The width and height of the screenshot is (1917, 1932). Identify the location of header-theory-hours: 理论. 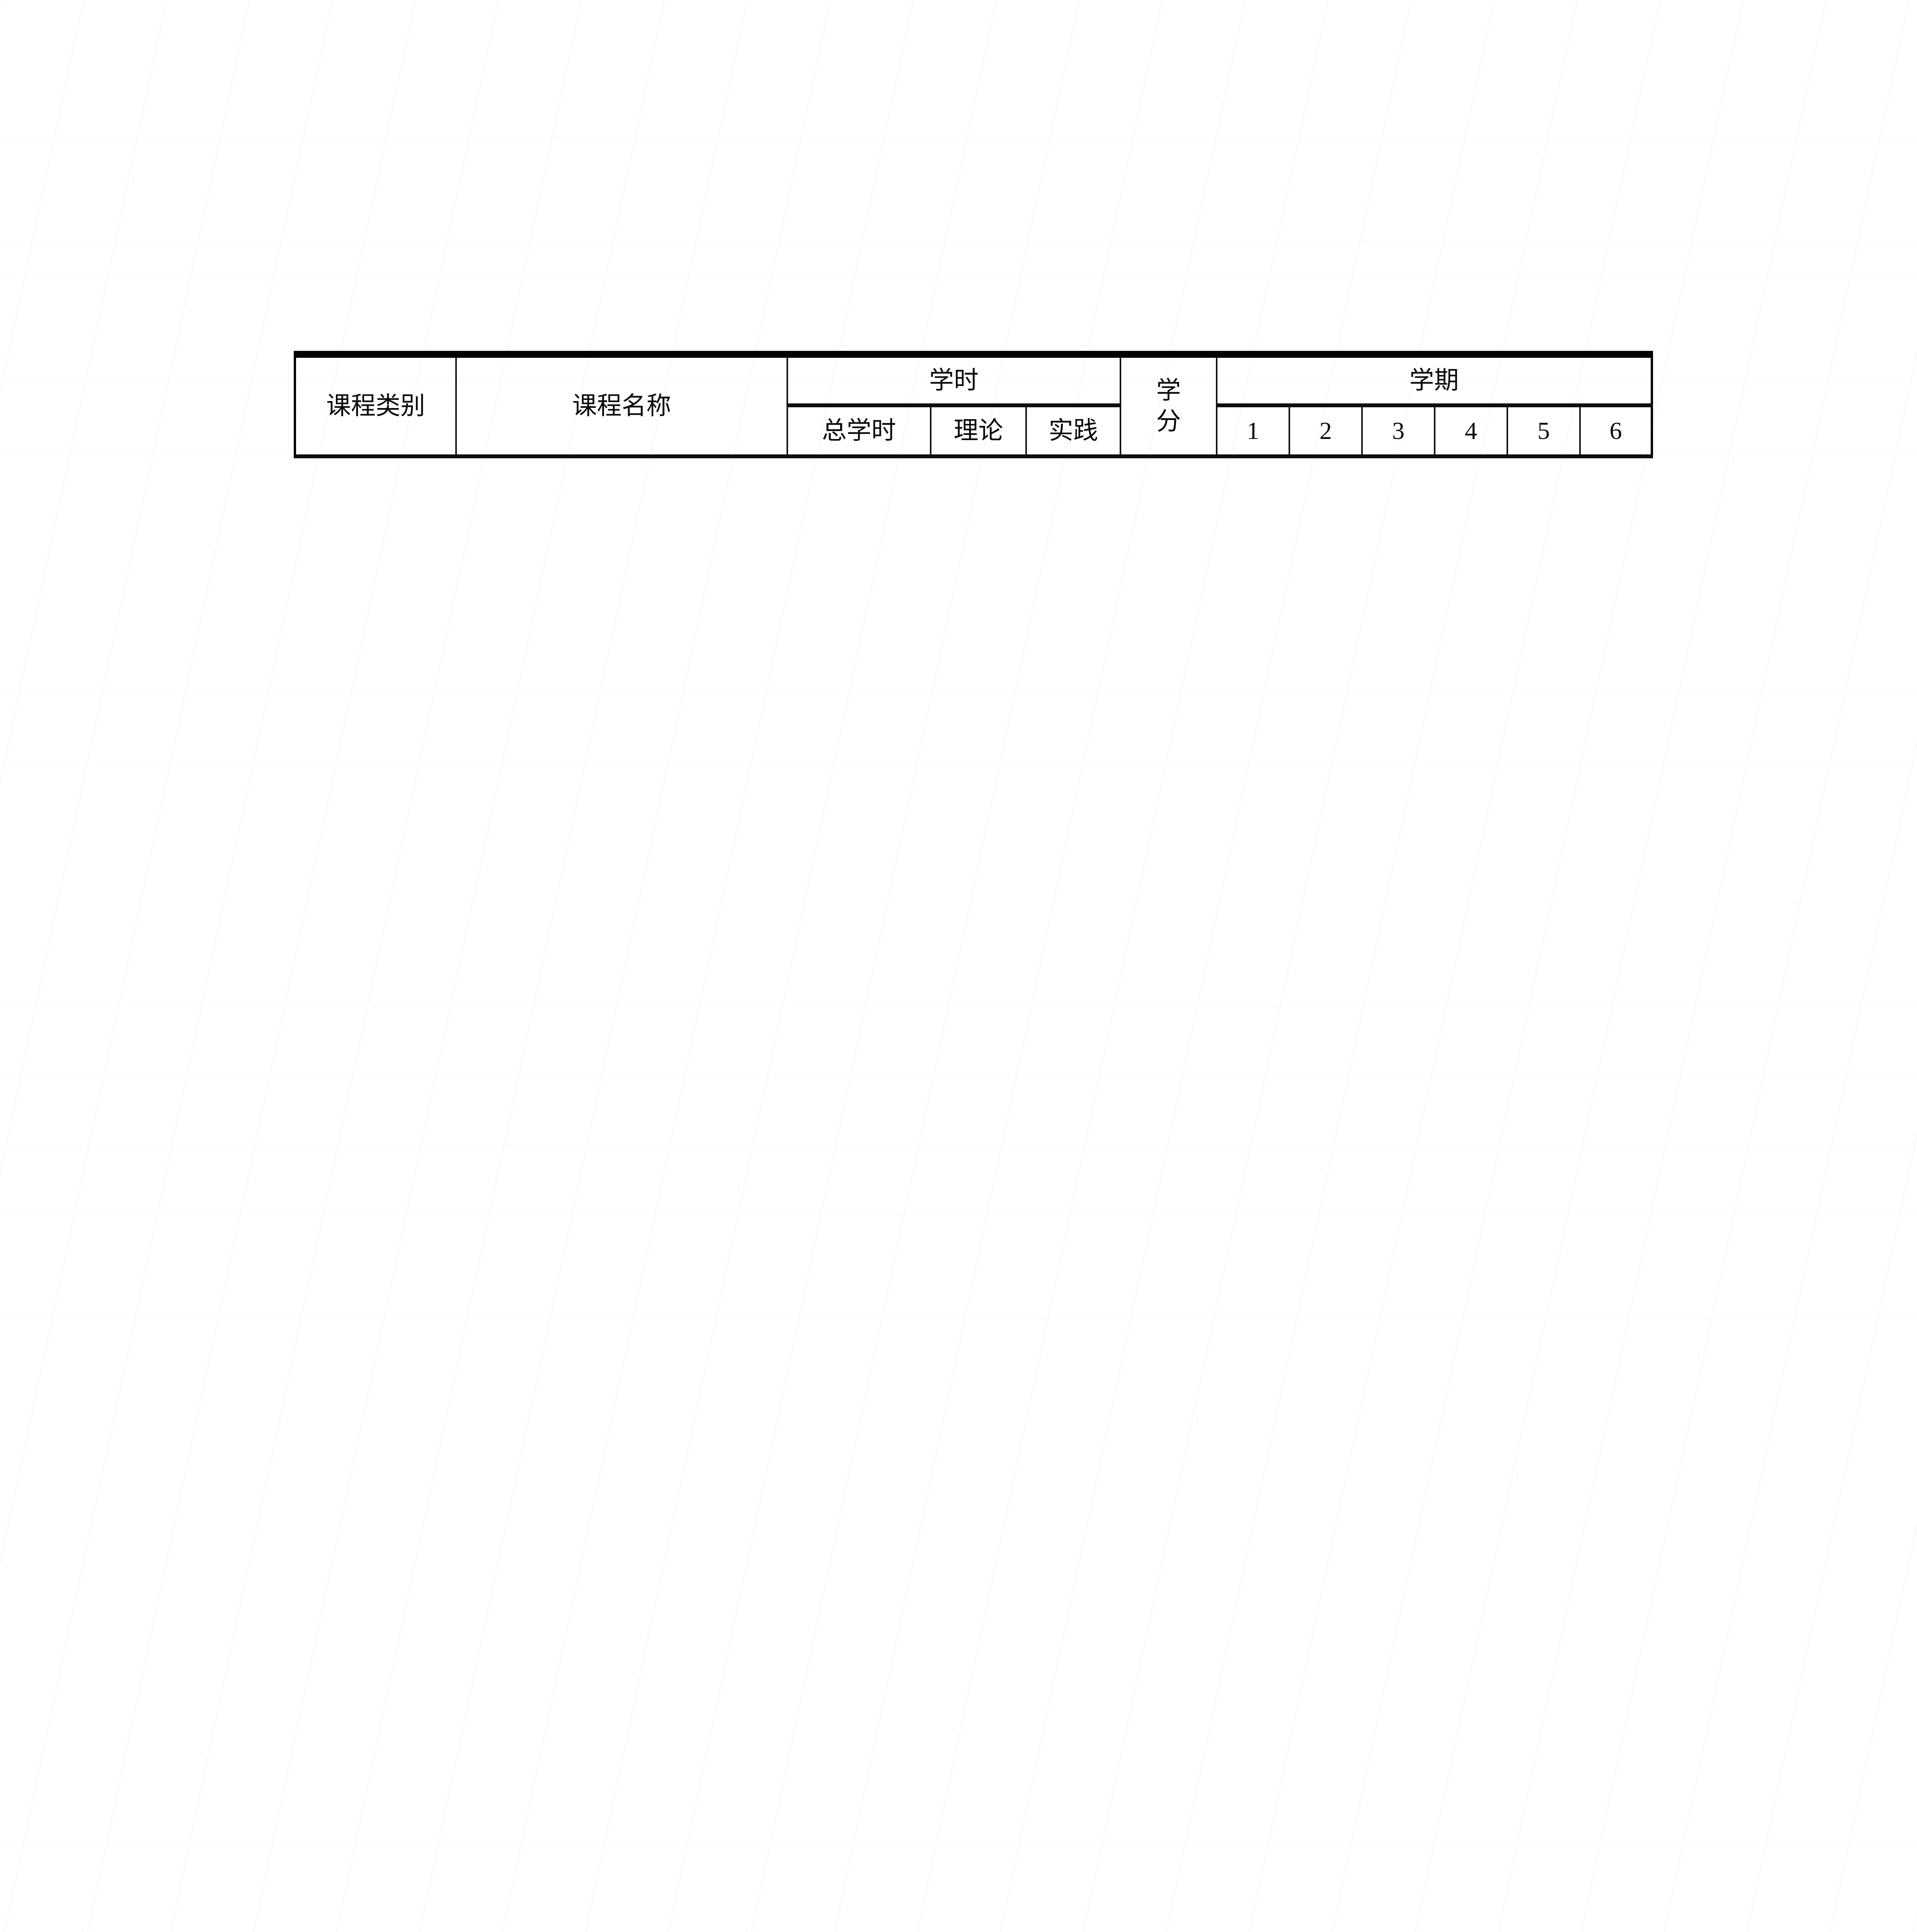
(978, 431).